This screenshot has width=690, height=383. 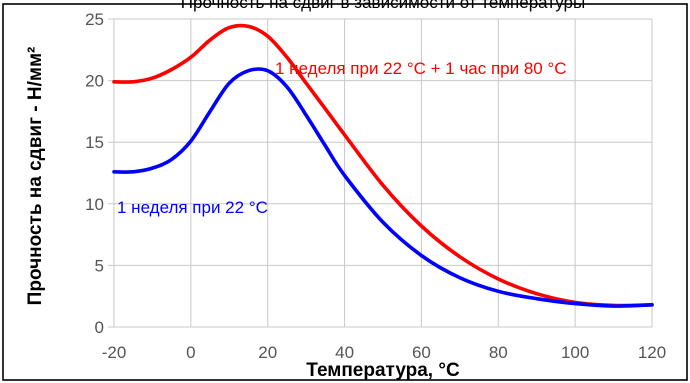 What do you see at coordinates (344, 352) in the screenshot?
I see `x-tick-label: 40` at bounding box center [344, 352].